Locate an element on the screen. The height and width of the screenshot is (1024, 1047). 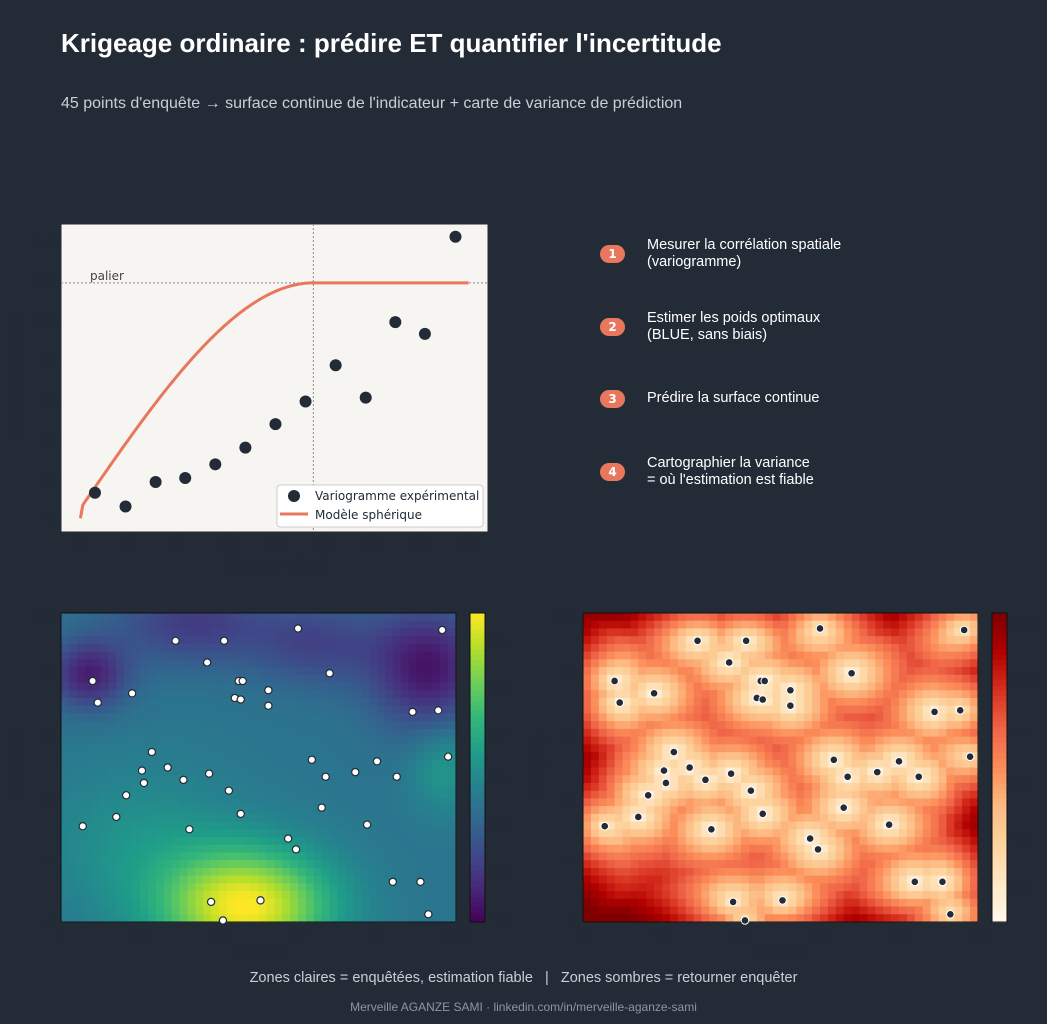
y-tick-label: 40 is located at coordinates (47, 440).